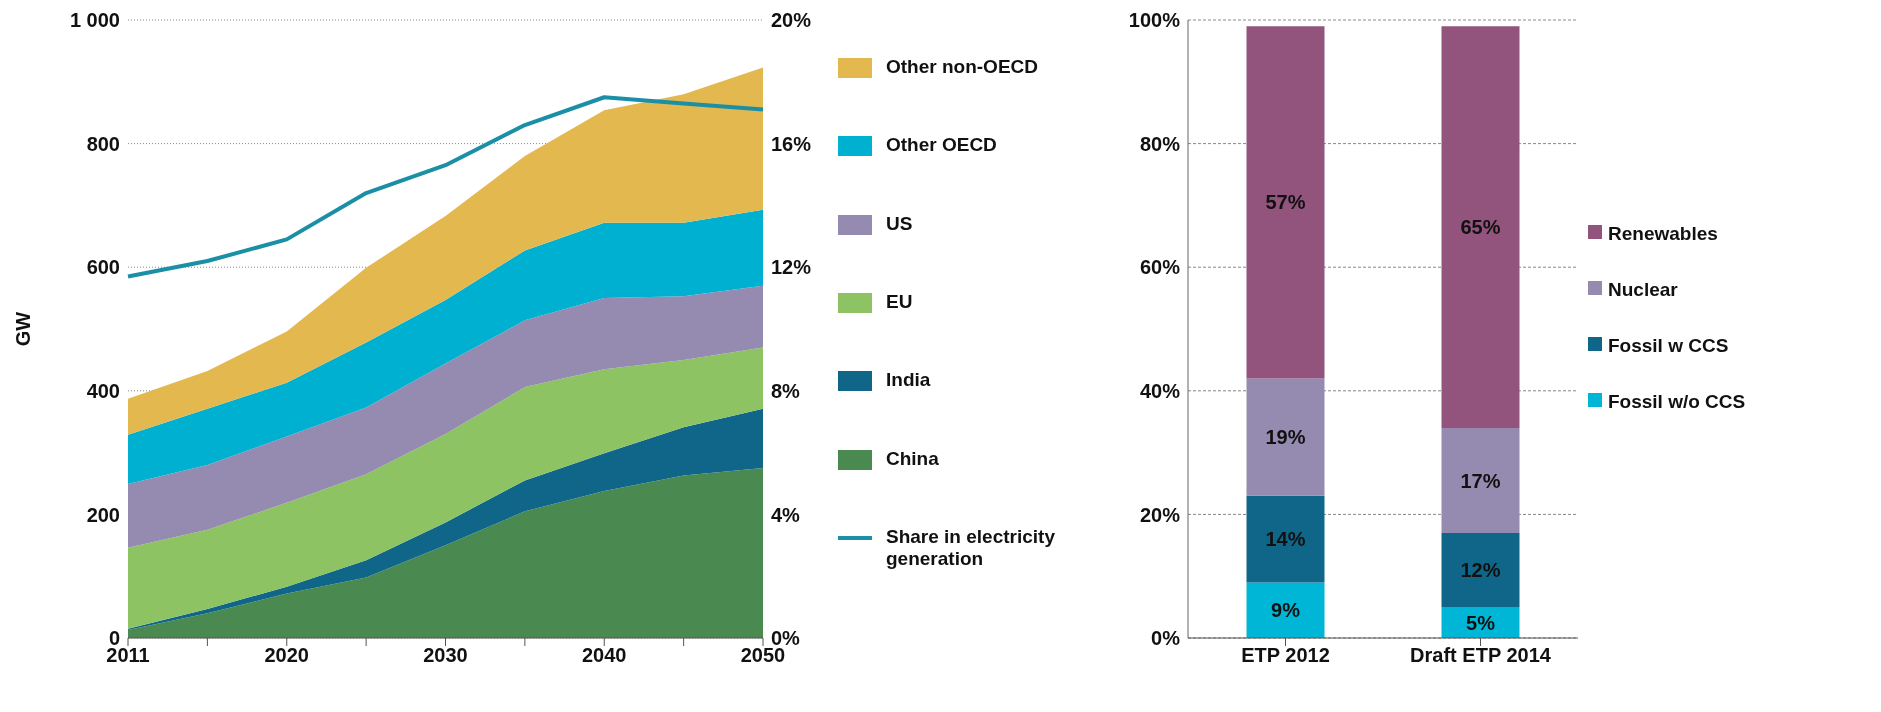 This screenshot has height=712, width=1881. What do you see at coordinates (1154, 20) in the screenshot?
I see `y-tick-label: 100%` at bounding box center [1154, 20].